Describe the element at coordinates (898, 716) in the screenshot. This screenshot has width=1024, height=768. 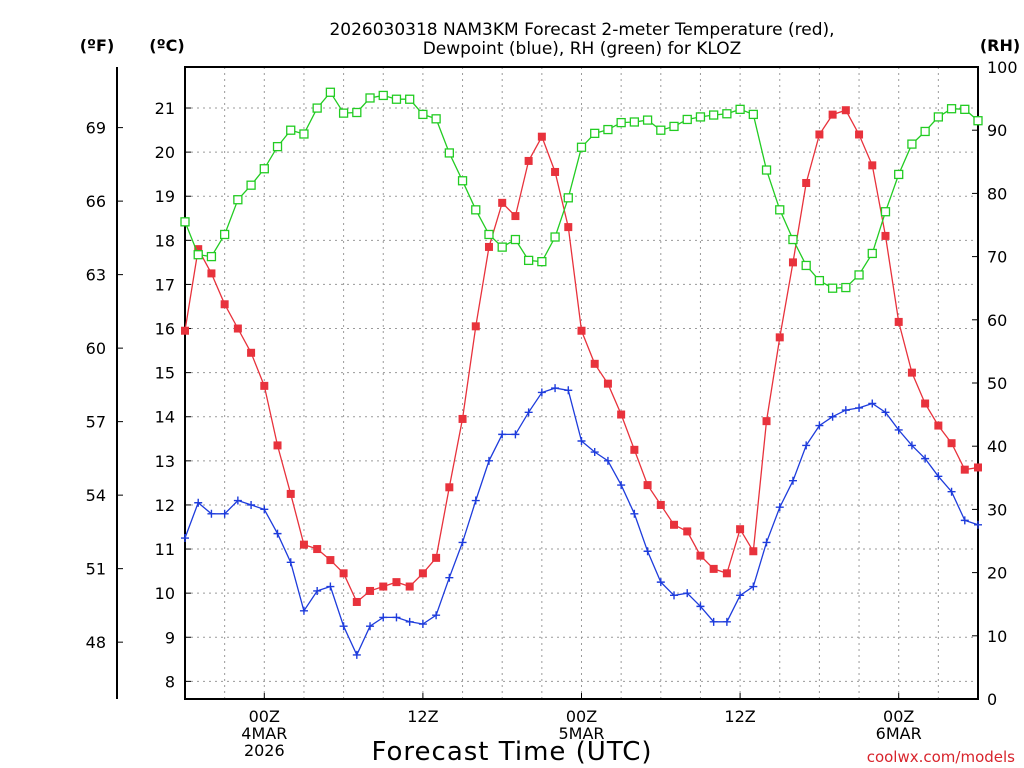
I see `x-tick-label: 00Z` at that location.